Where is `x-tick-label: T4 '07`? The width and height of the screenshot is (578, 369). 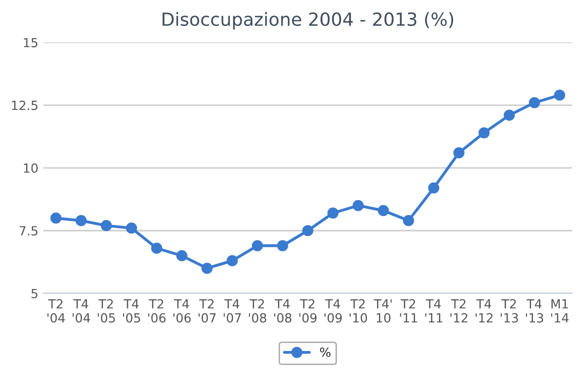 x-tick-label: T4 '07 is located at coordinates (232, 311).